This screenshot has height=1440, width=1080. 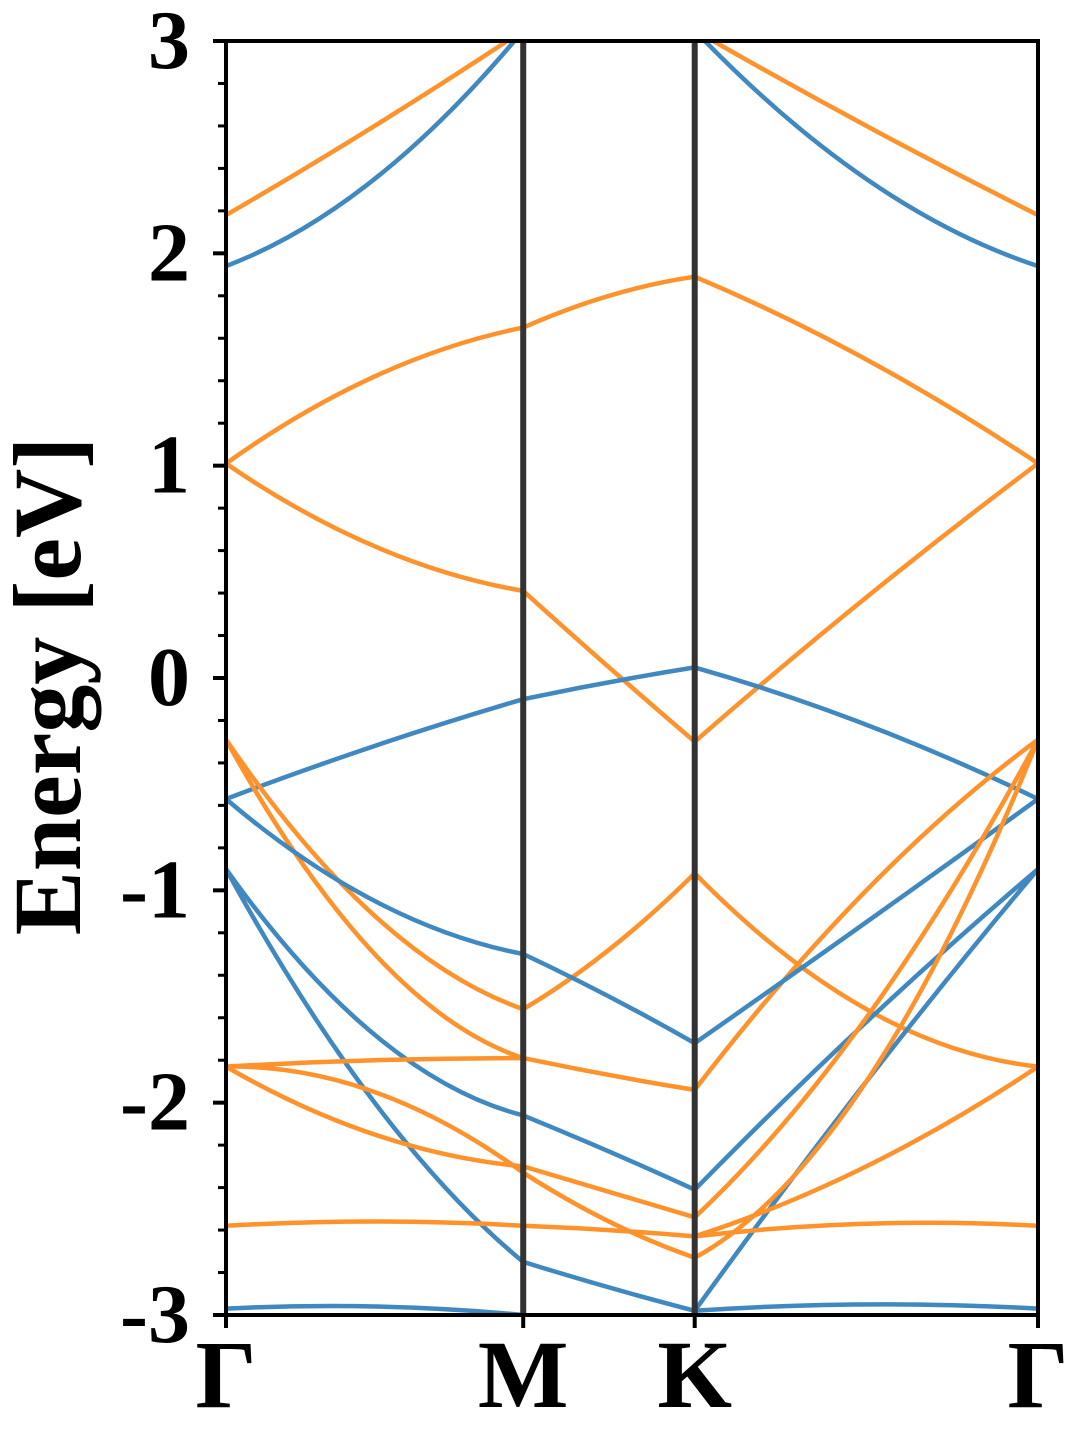 What do you see at coordinates (169, 252) in the screenshot?
I see `y-tick-label: 2` at bounding box center [169, 252].